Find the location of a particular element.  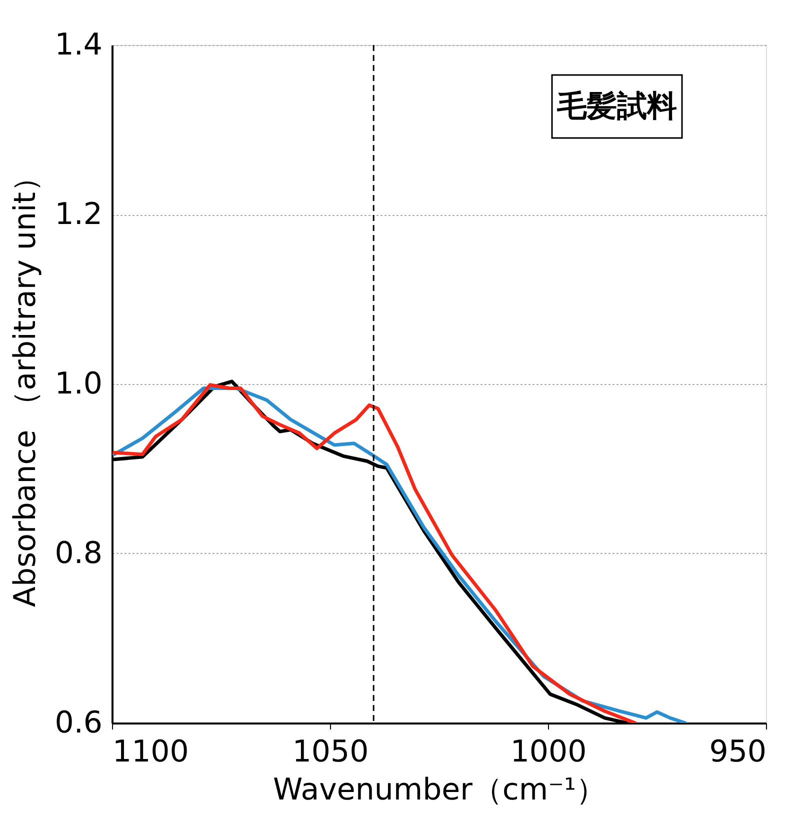

annotation: 毛髪試料 is located at coordinates (616, 106).